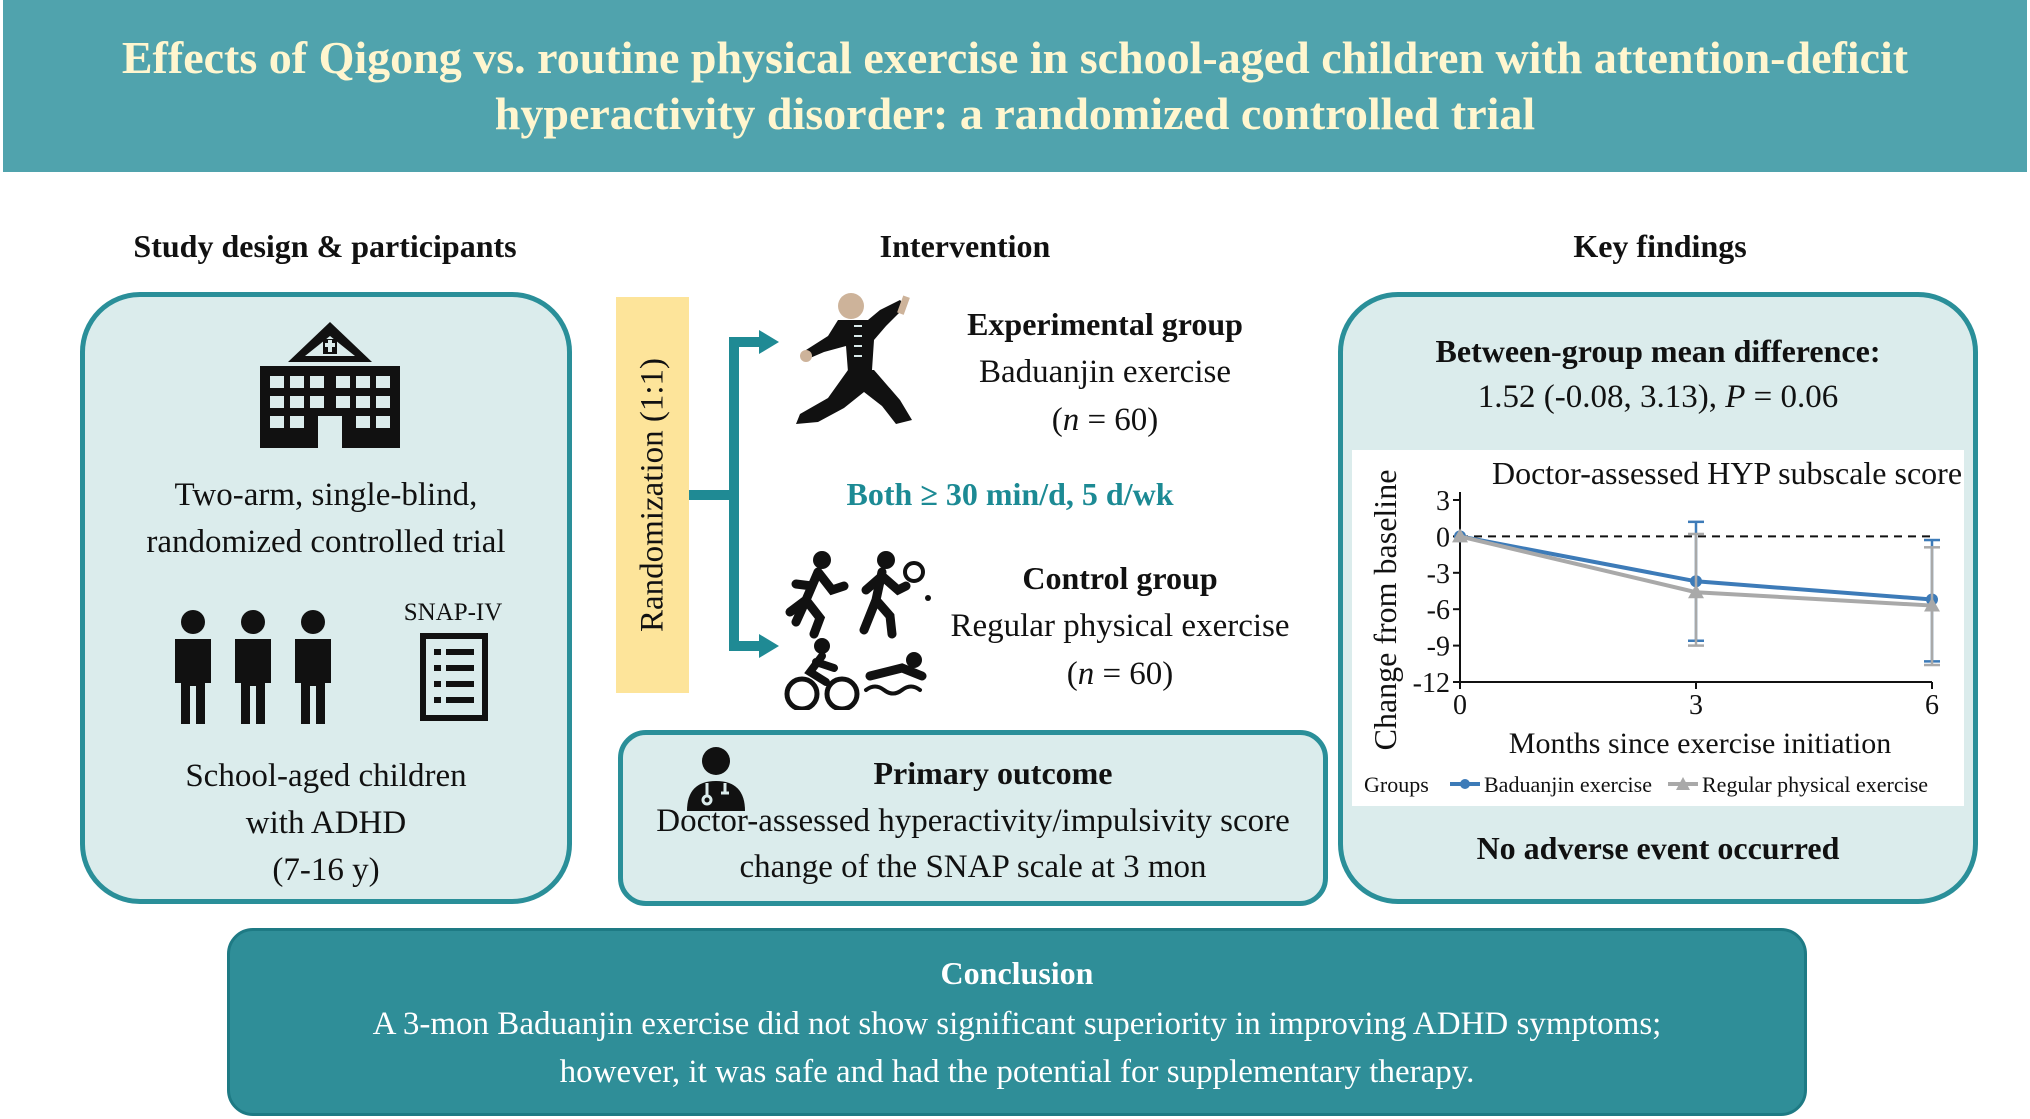  What do you see at coordinates (1658, 351) in the screenshot?
I see `between-group-title: Between-group mean difference:` at bounding box center [1658, 351].